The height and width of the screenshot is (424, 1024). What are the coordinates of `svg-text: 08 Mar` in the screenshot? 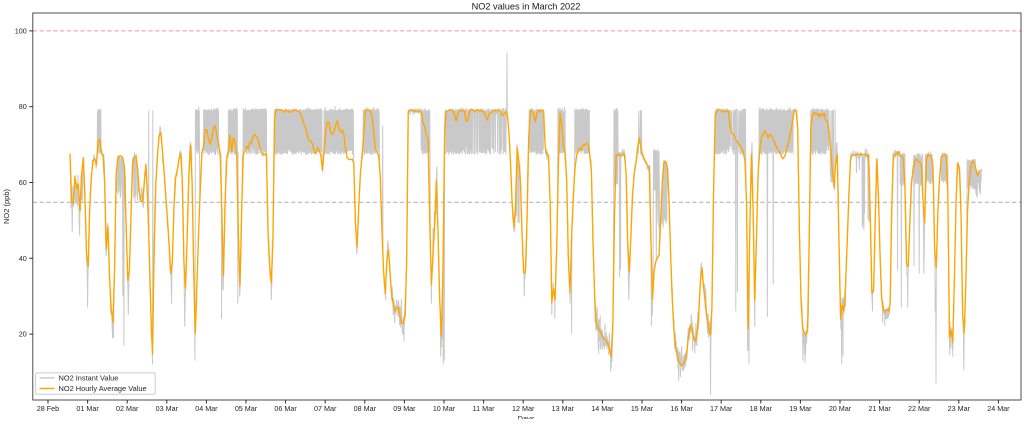 It's located at (365, 408).